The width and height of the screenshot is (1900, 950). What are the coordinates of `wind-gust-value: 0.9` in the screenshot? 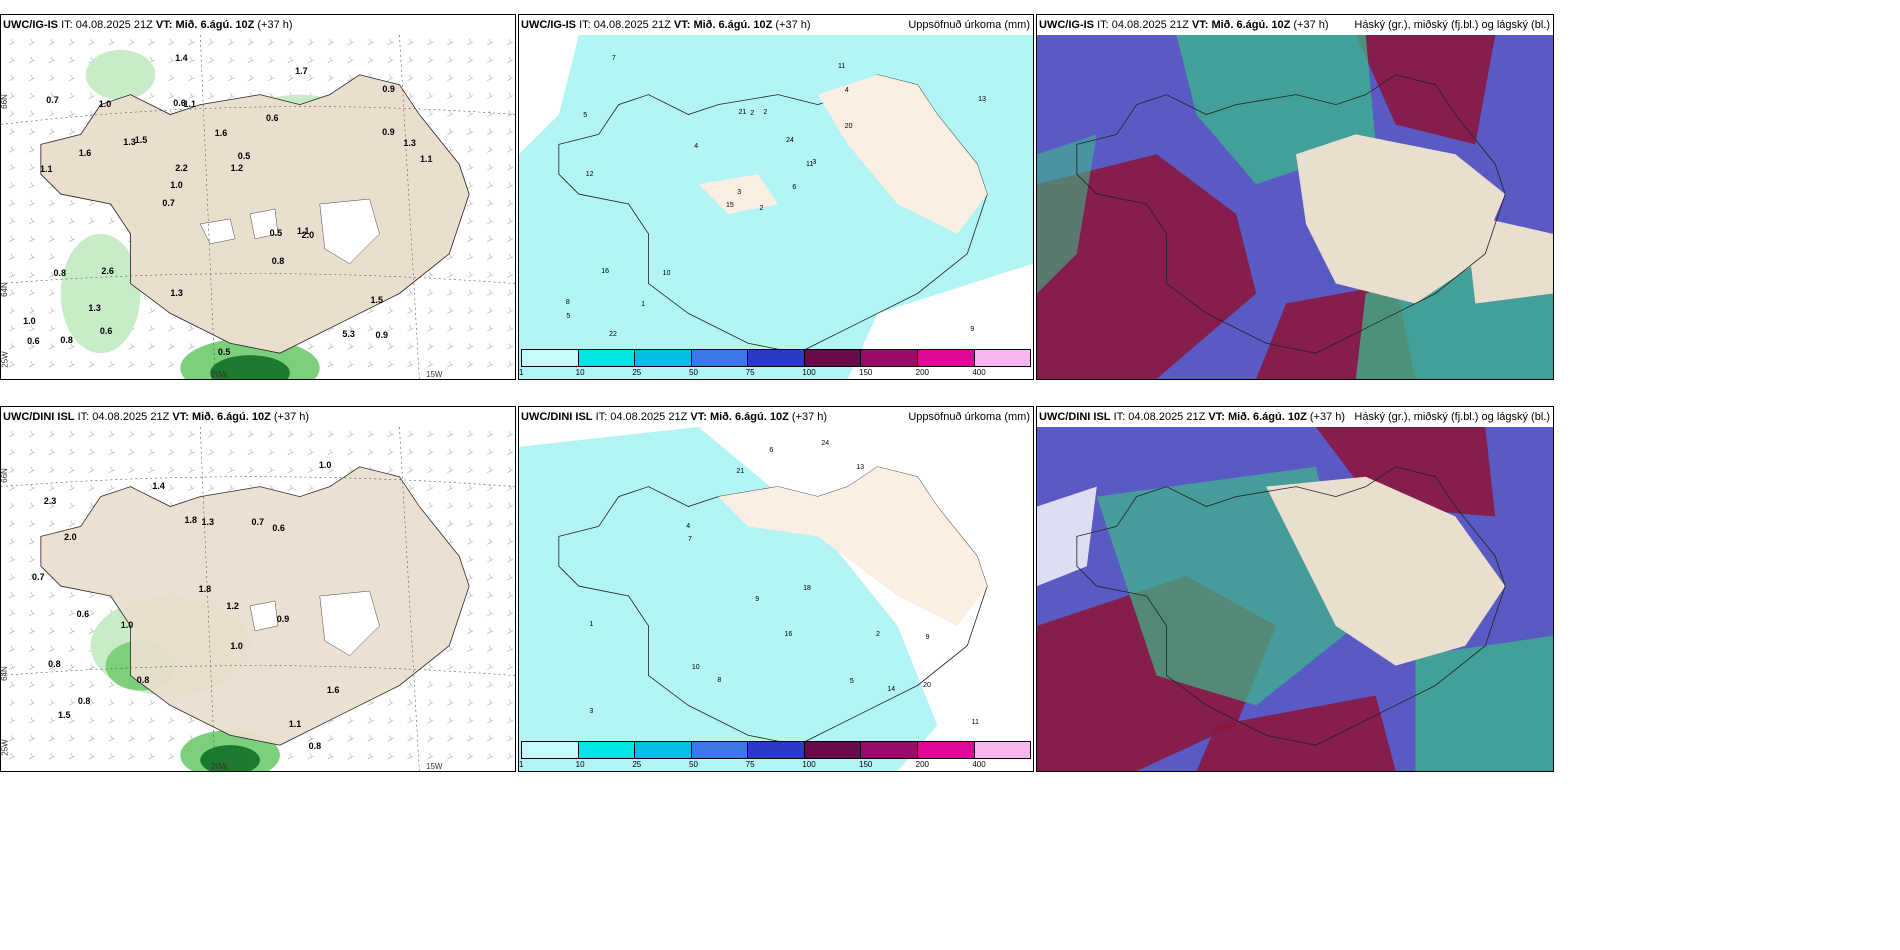 It's located at (388, 131).